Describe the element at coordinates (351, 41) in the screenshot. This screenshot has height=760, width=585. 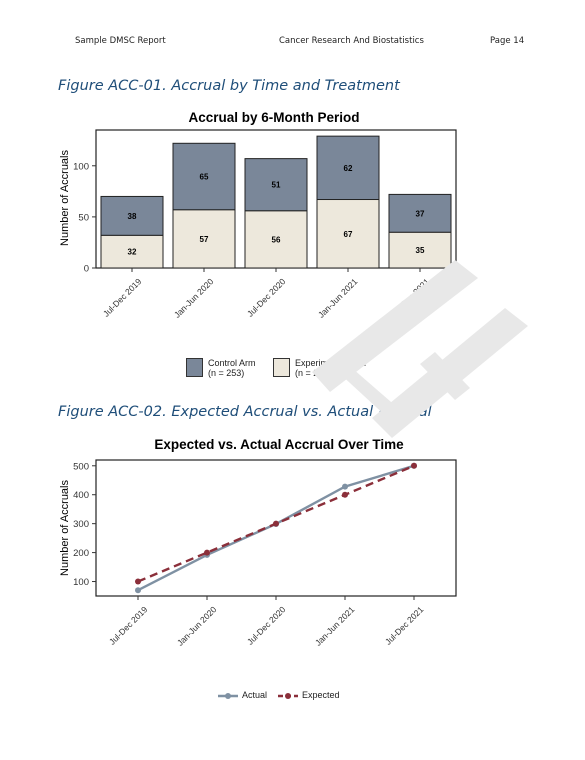
I see `header-organization: Cancer Research And Biostatistics` at that location.